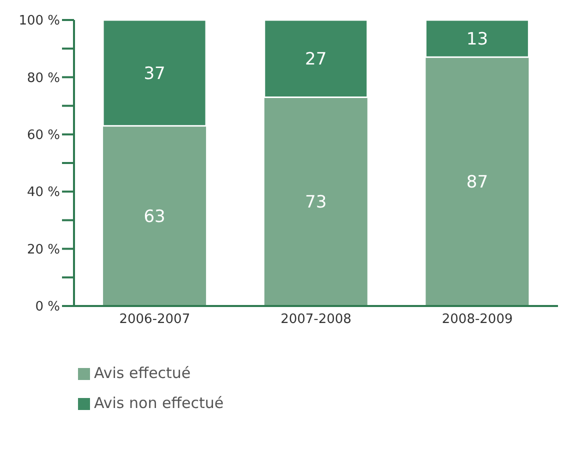 Image resolution: width=584 pixels, height=469 pixels. I want to click on data-label: 73, so click(316, 202).